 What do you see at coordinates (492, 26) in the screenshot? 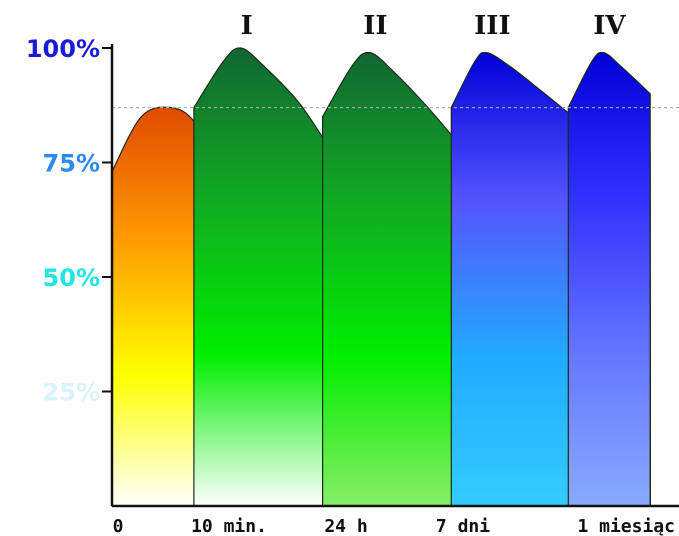
I see `repetition-label: III` at bounding box center [492, 26].